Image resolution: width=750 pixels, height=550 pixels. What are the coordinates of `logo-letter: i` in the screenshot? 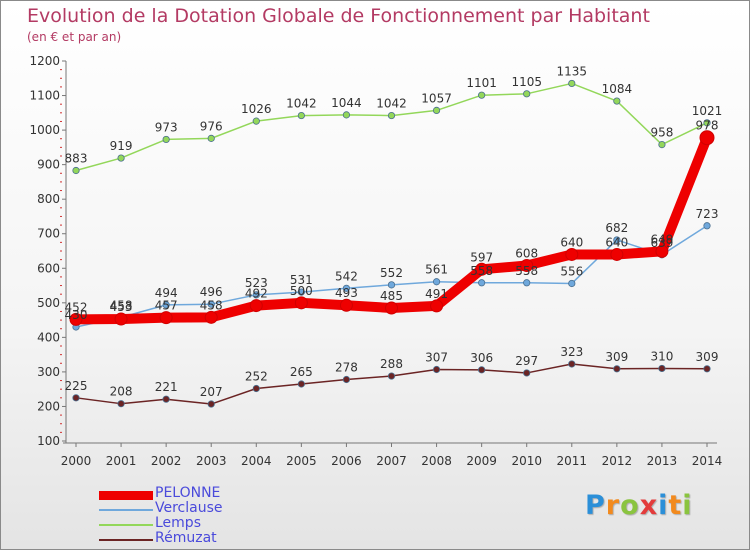 It's located at (663, 505).